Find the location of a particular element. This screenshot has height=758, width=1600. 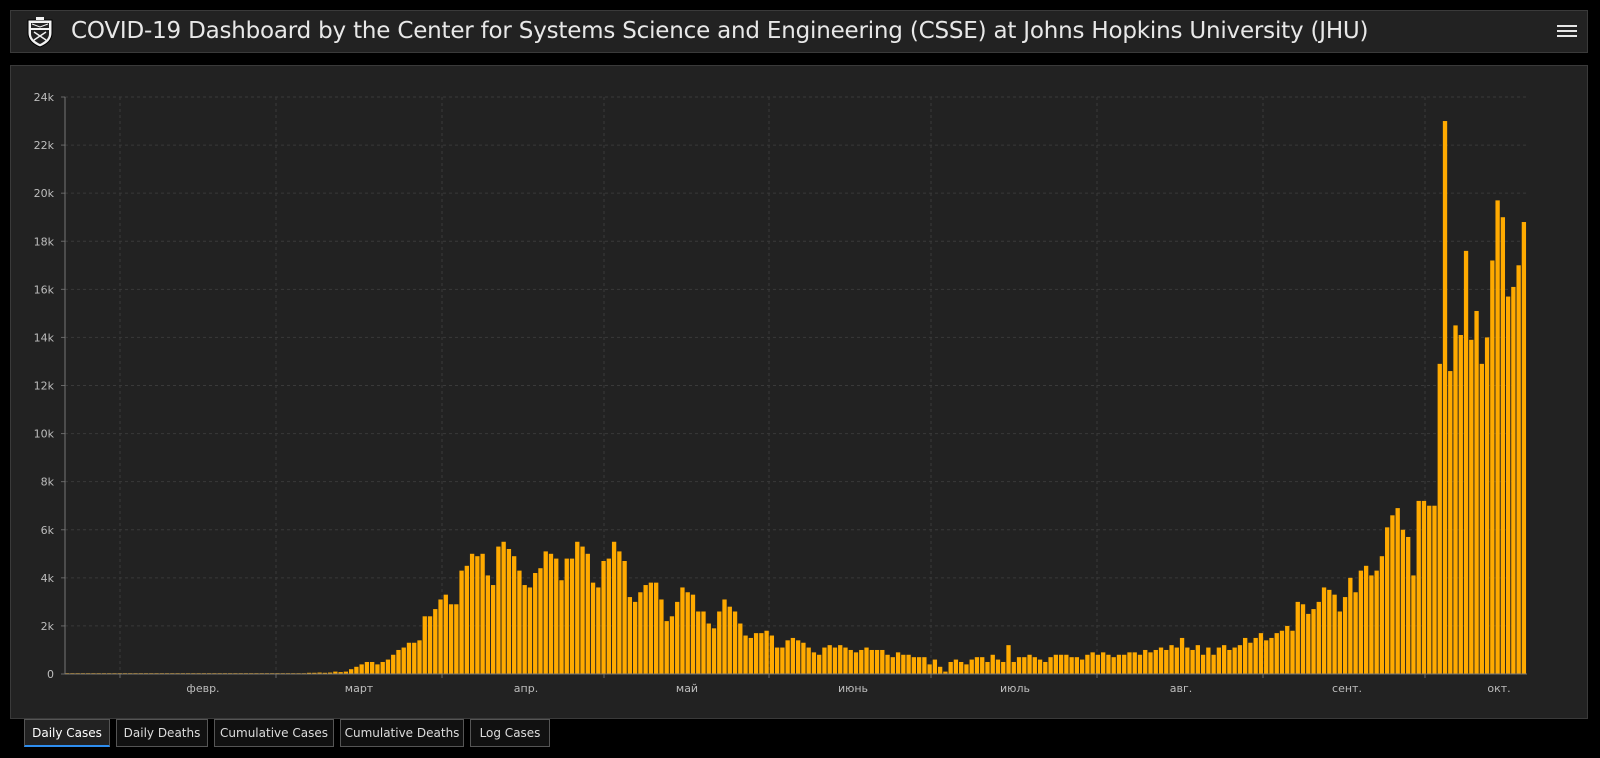

tab-cumulative-cases: Cumulative Cases is located at coordinates (274, 733).